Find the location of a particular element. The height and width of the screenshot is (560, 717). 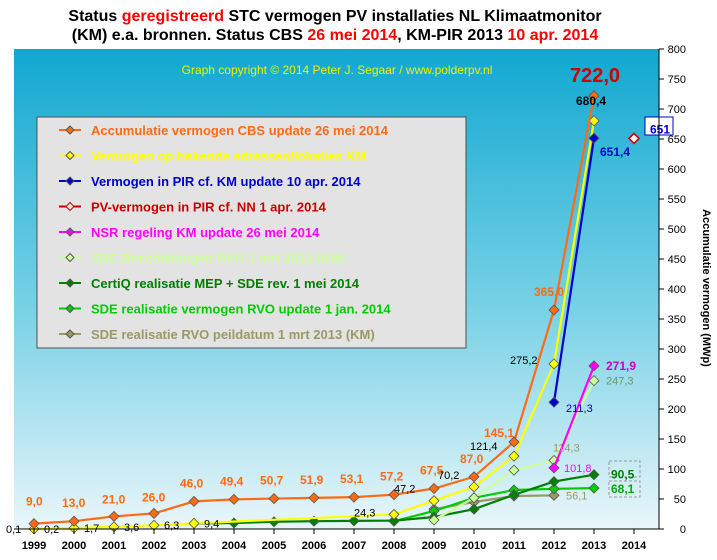

y-tick-label: 0 is located at coordinates (683, 530).